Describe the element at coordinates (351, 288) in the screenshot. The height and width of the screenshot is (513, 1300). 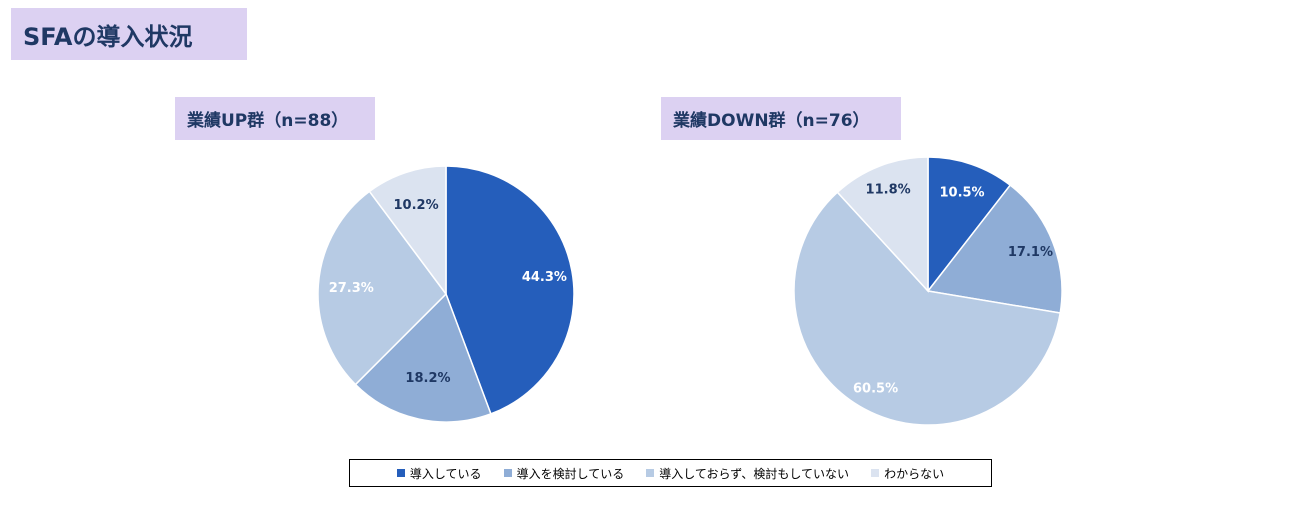
I see `slice-label: 27.3%` at that location.